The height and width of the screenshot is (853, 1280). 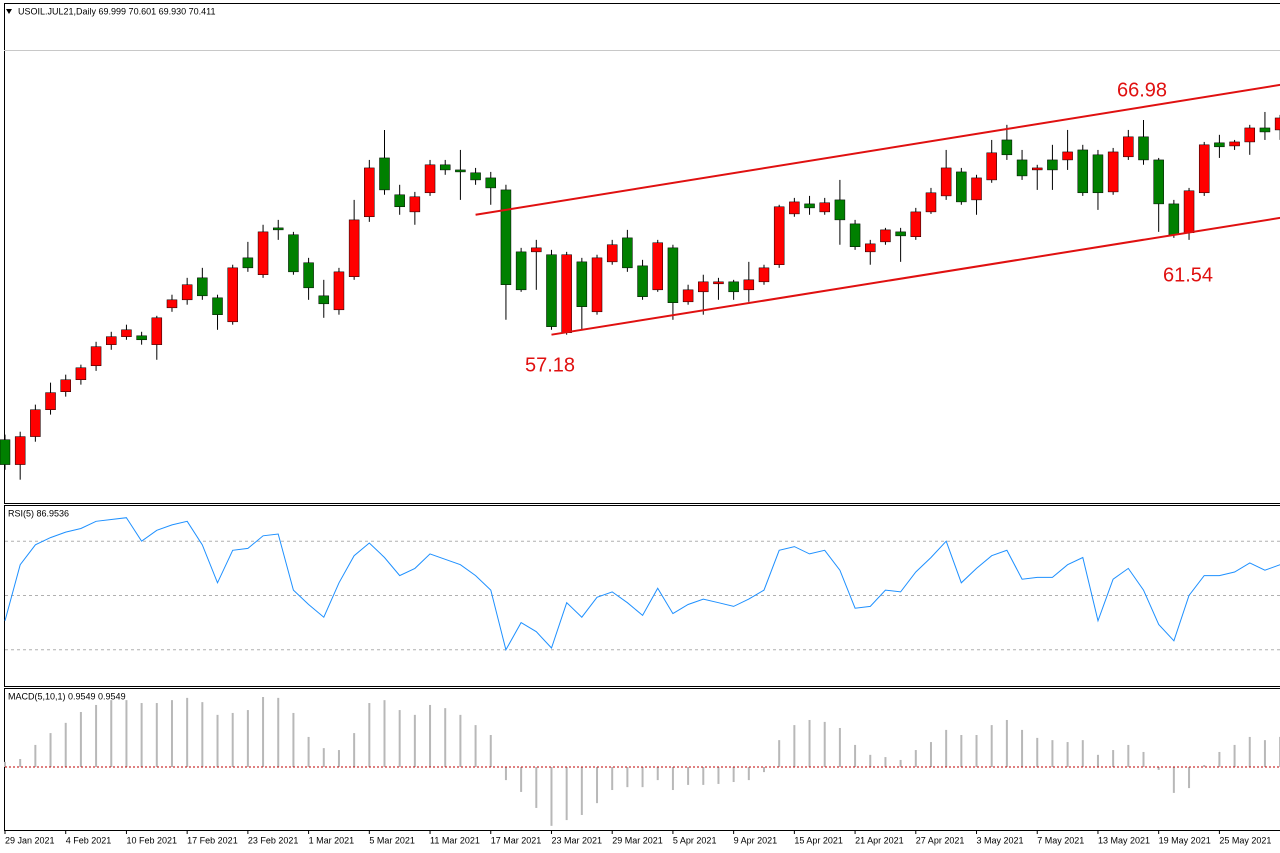 I want to click on x-tick-label: 17 Feb 2021, so click(x=212, y=840).